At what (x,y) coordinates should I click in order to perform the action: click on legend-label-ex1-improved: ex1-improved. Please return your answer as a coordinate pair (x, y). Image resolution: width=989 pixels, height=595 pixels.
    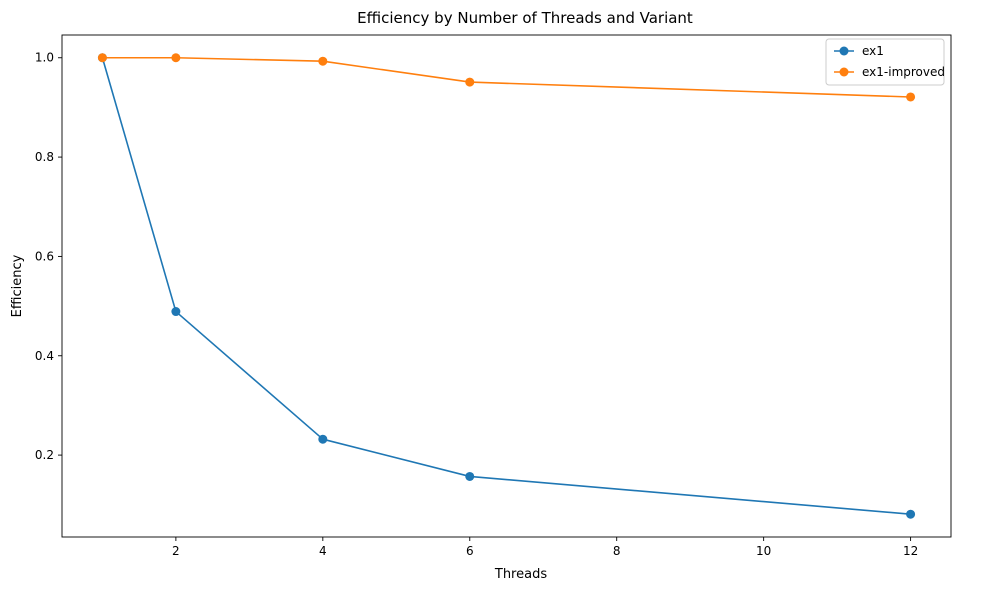
    Looking at the image, I should click on (903, 72).